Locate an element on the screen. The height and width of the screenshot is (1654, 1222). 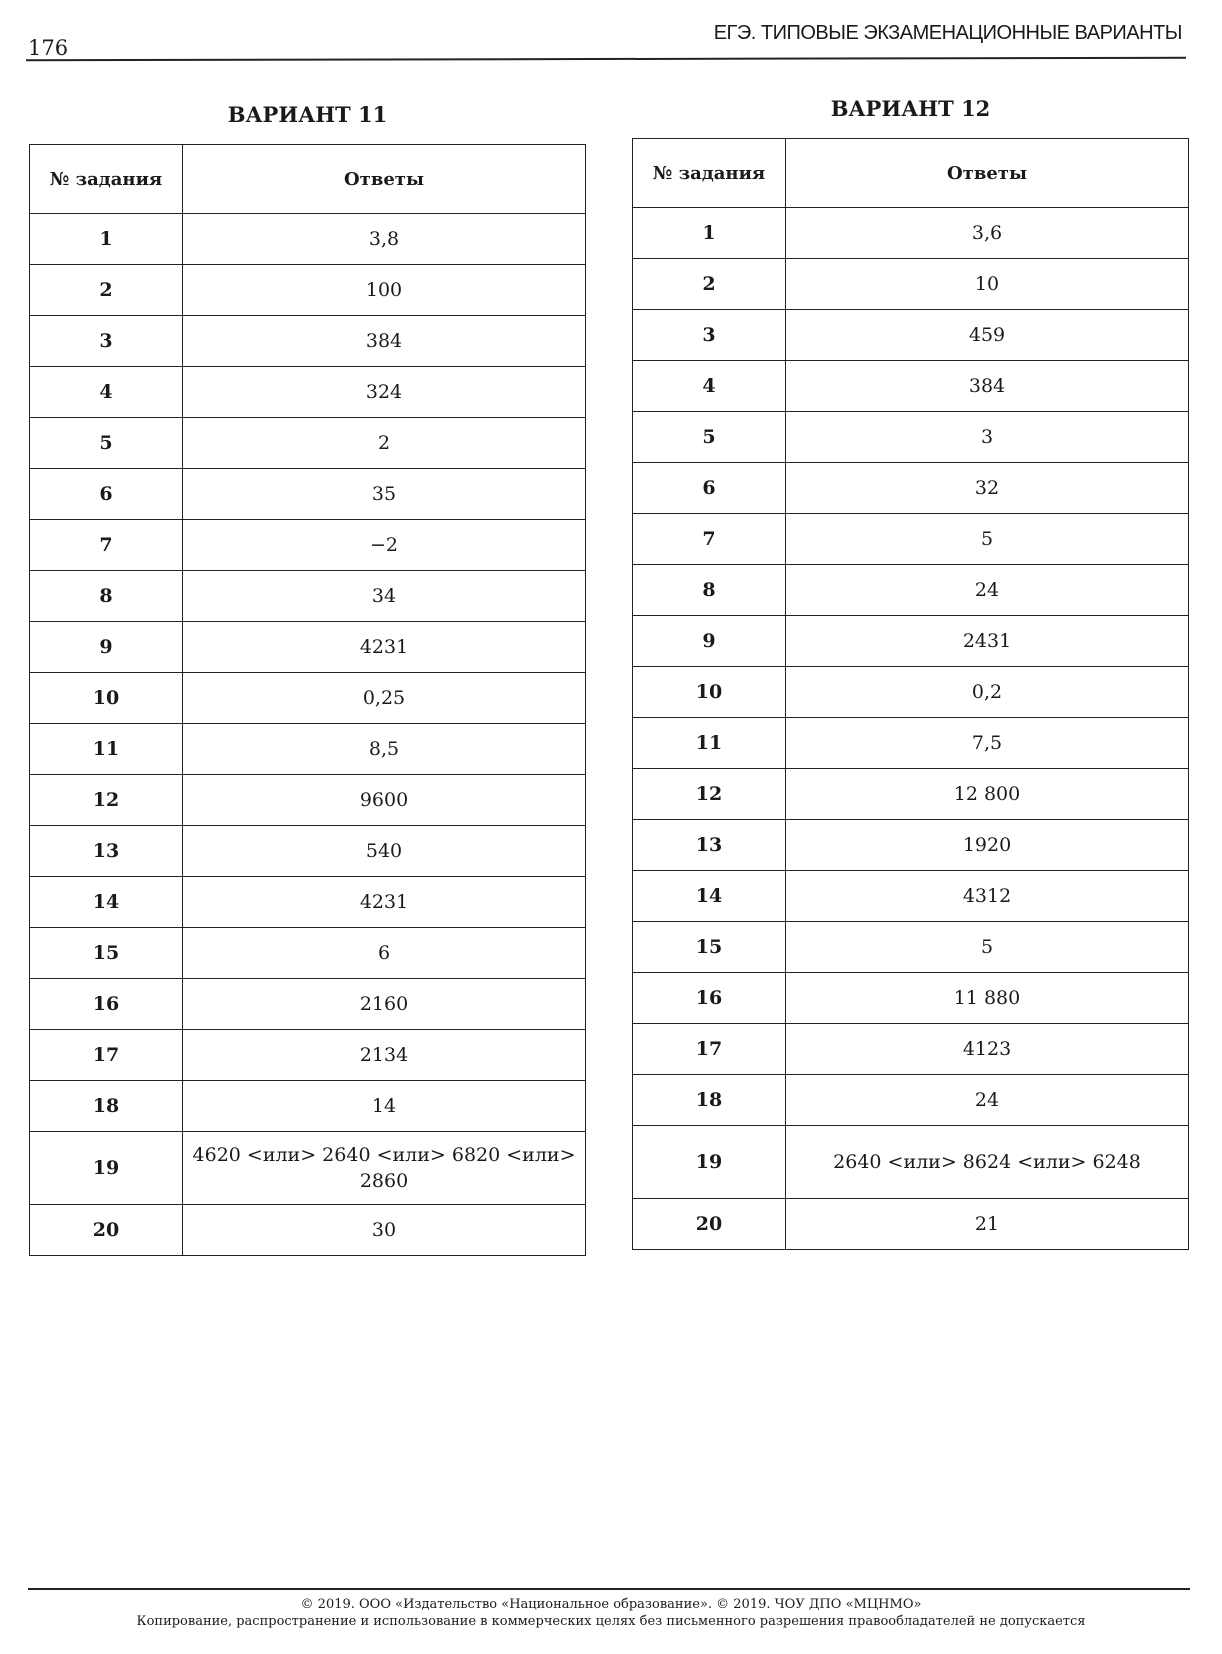
table-row: 12 12 800 is located at coordinates (910, 794).